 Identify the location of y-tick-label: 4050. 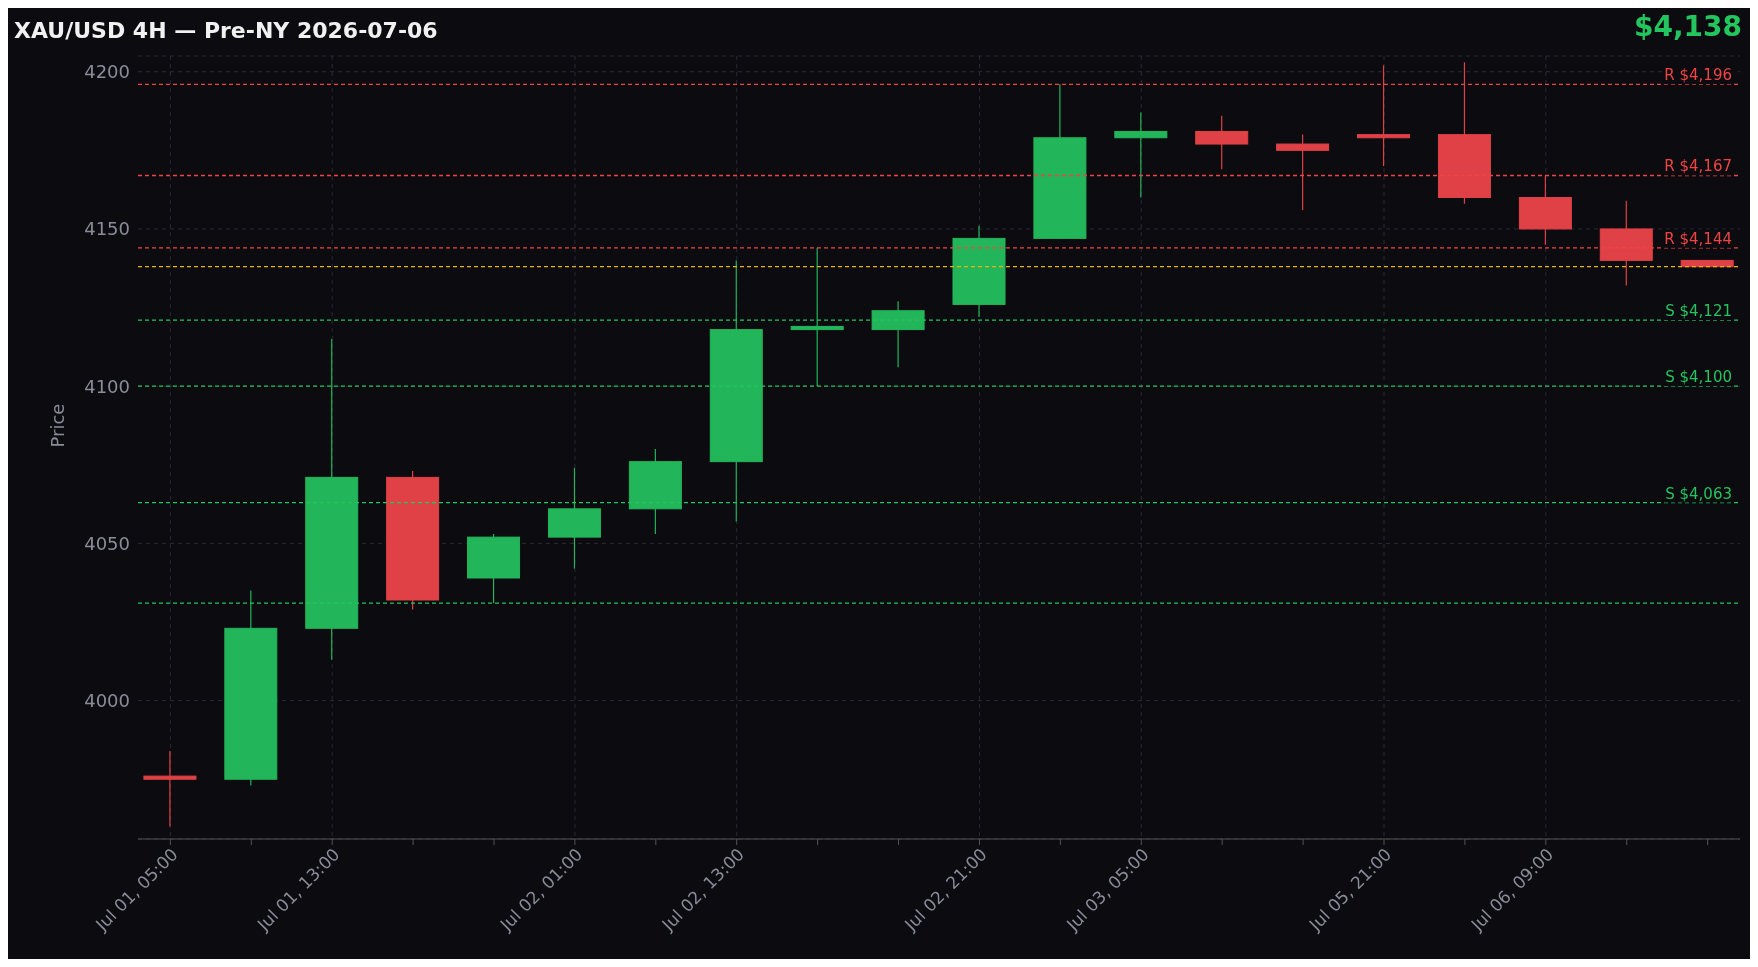
(107, 543).